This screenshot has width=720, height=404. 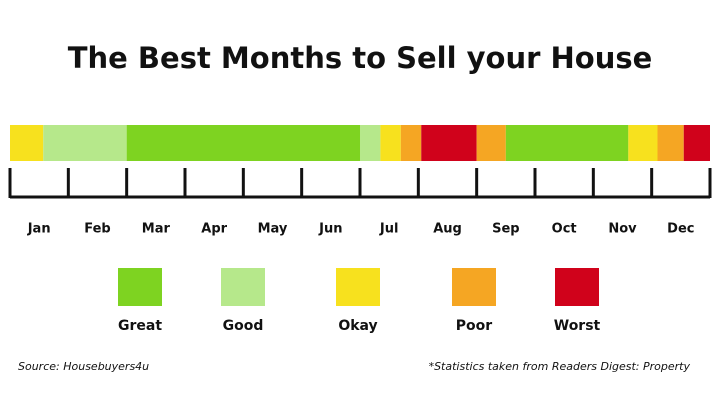 What do you see at coordinates (447, 229) in the screenshot?
I see `month-label: Aug` at bounding box center [447, 229].